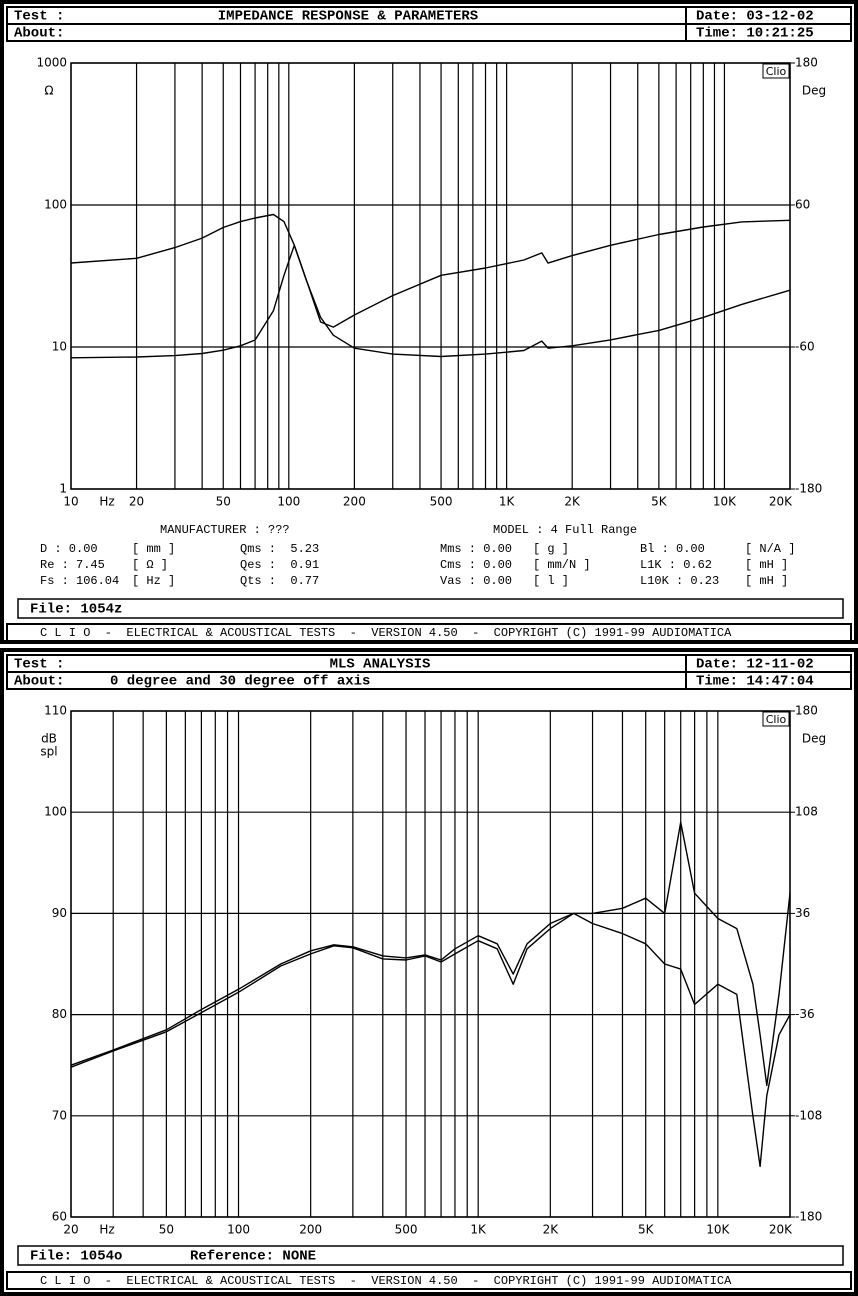 This screenshot has height=1296, width=858. I want to click on y-tick-label: 90, so click(59, 913).